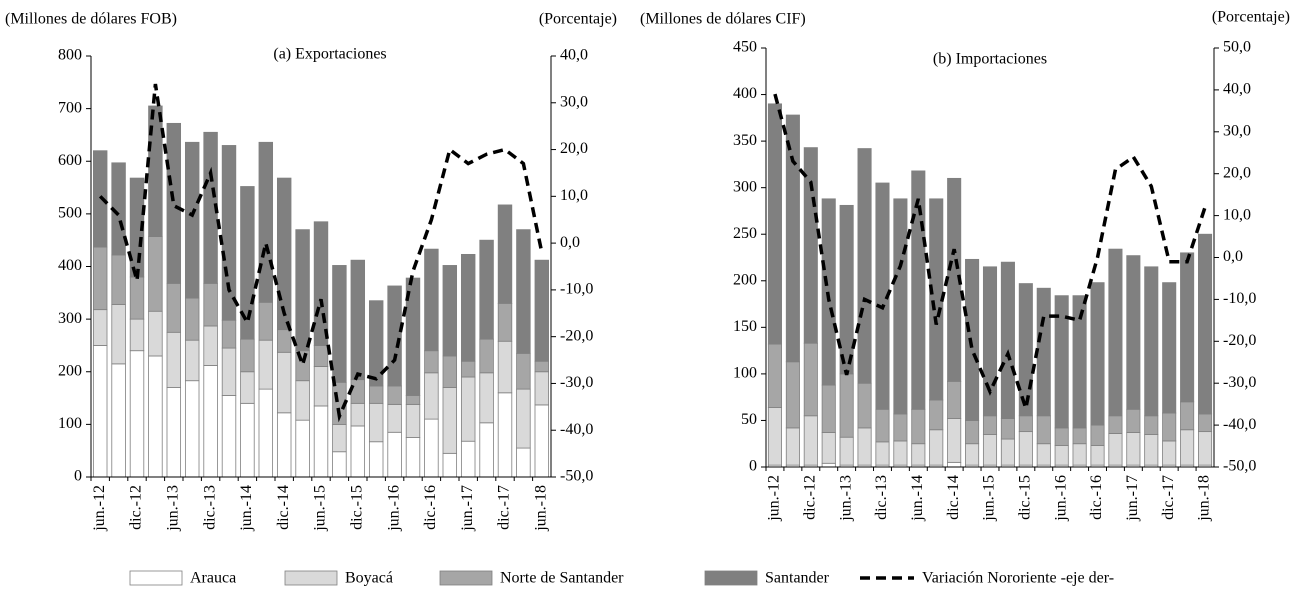 This screenshot has height=591, width=1296. Describe the element at coordinates (356, 507) in the screenshot. I see `x-tick-label: dic.-15` at that location.